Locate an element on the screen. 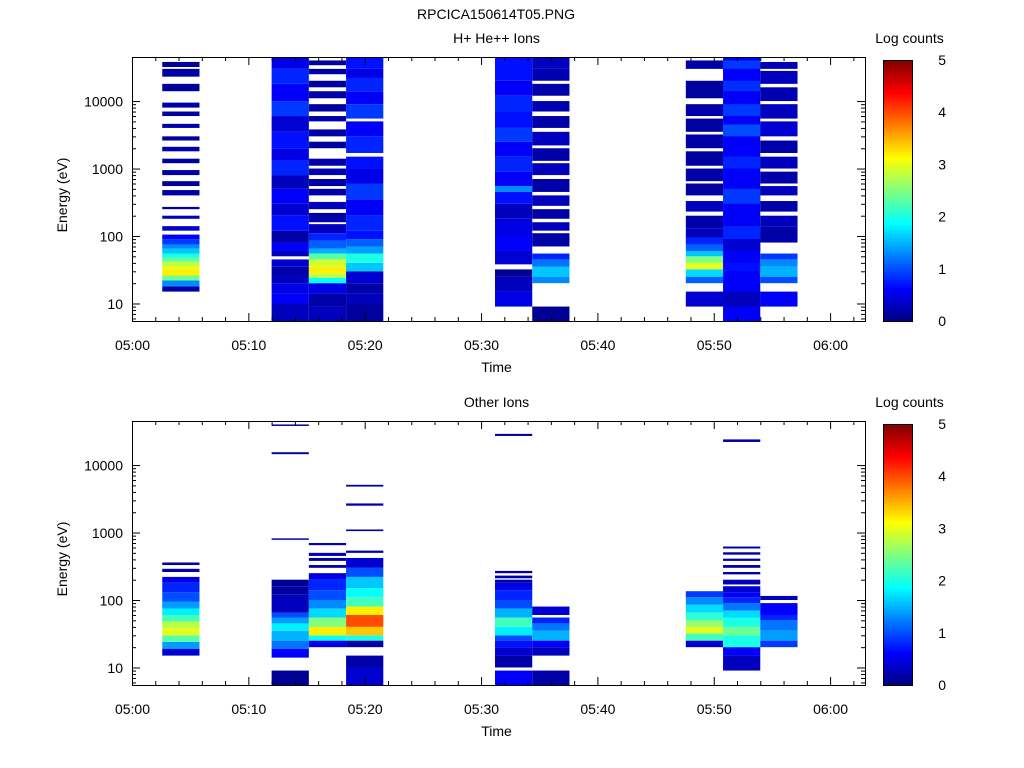 The height and width of the screenshot is (768, 1024). colorbar-tick-label: 5 is located at coordinates (942, 60).